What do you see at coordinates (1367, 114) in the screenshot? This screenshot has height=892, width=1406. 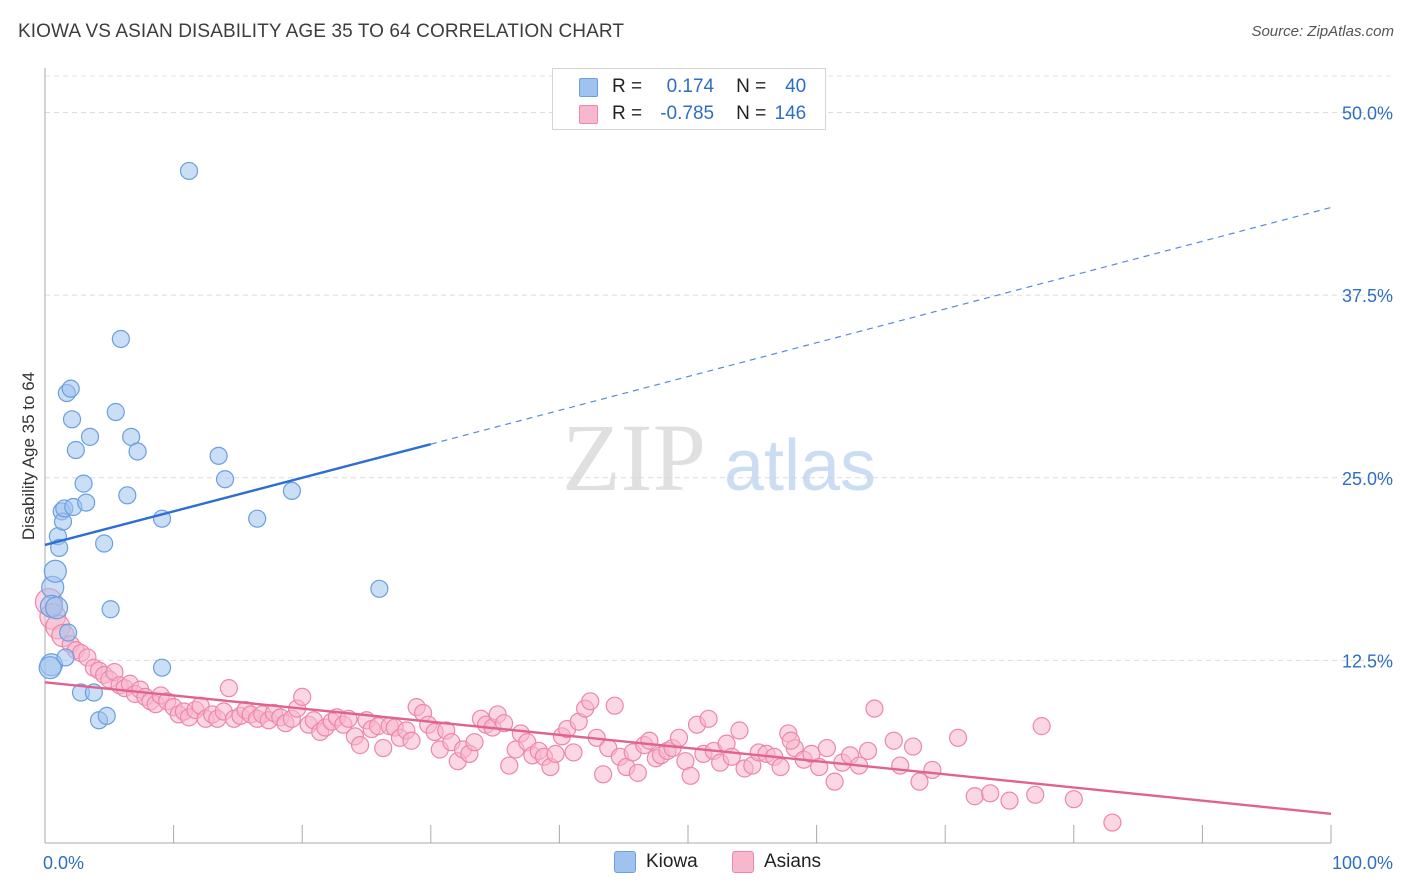 I see `y-tick-label: 50.0%` at bounding box center [1367, 114].